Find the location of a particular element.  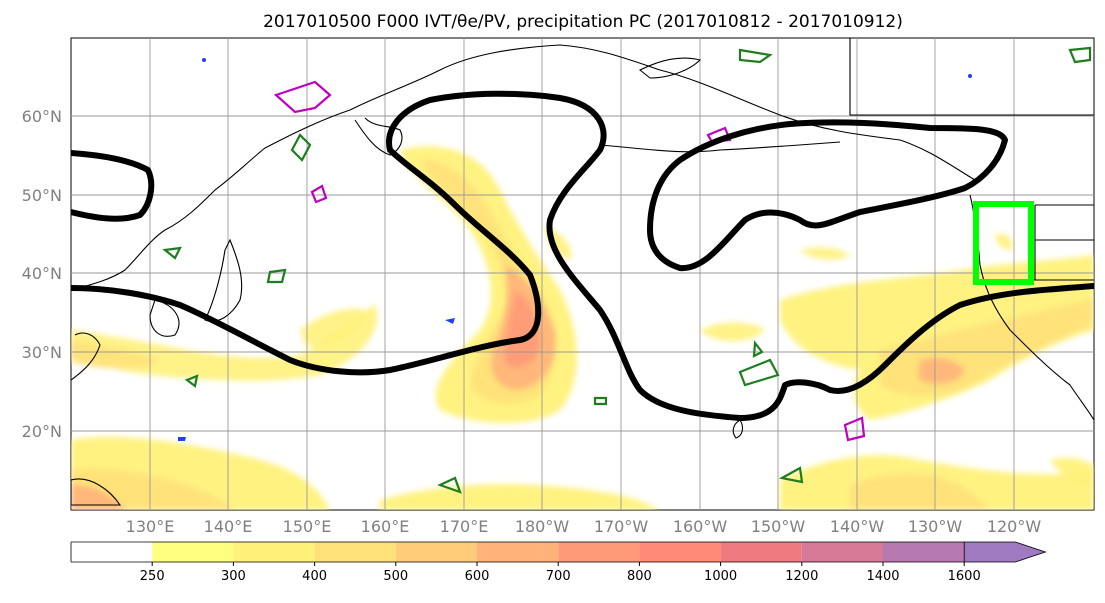

colorbar-tick-label: 700 is located at coordinates (558, 576).